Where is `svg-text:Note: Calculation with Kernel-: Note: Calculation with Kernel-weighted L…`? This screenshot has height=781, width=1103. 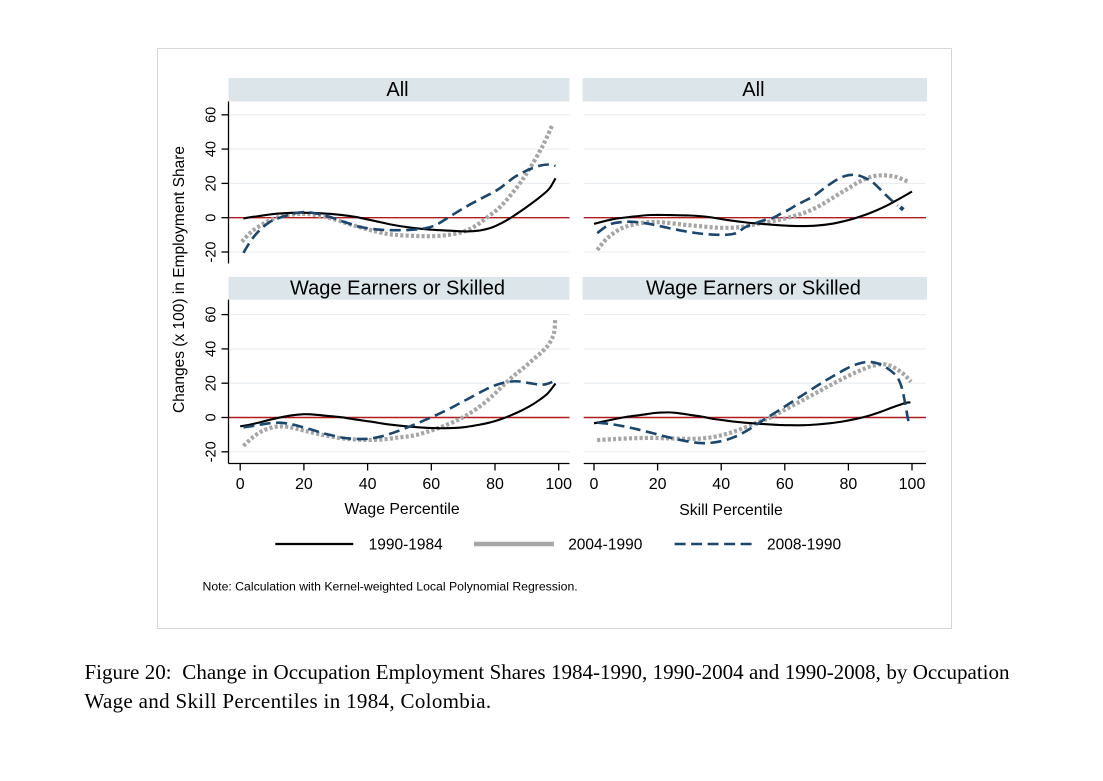
svg-text:Note: Calculation with Kernel-: Note: Calculation with Kernel-weighted L… is located at coordinates (389, 586).